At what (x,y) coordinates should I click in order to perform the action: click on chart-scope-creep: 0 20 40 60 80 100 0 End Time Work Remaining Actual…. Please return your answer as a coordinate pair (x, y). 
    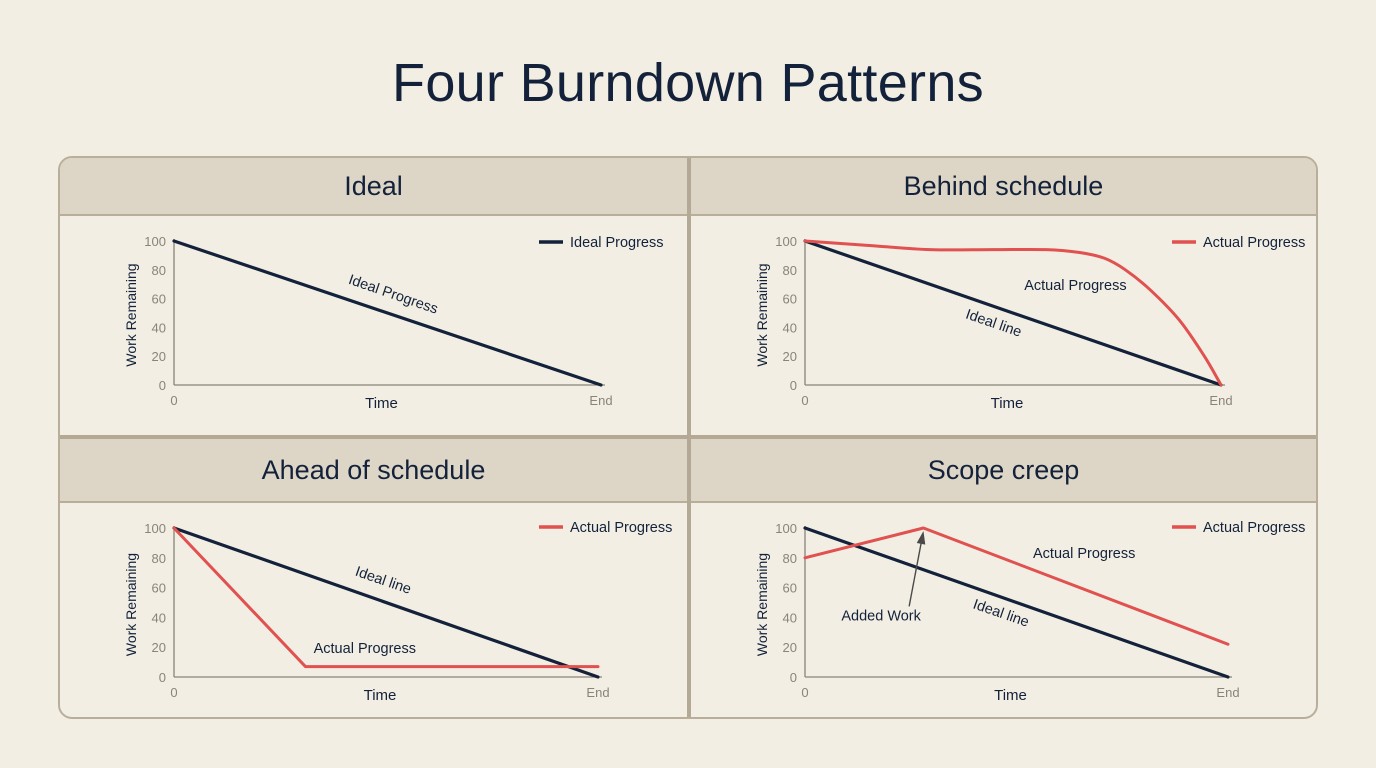
    Looking at the image, I should click on (1029, 612).